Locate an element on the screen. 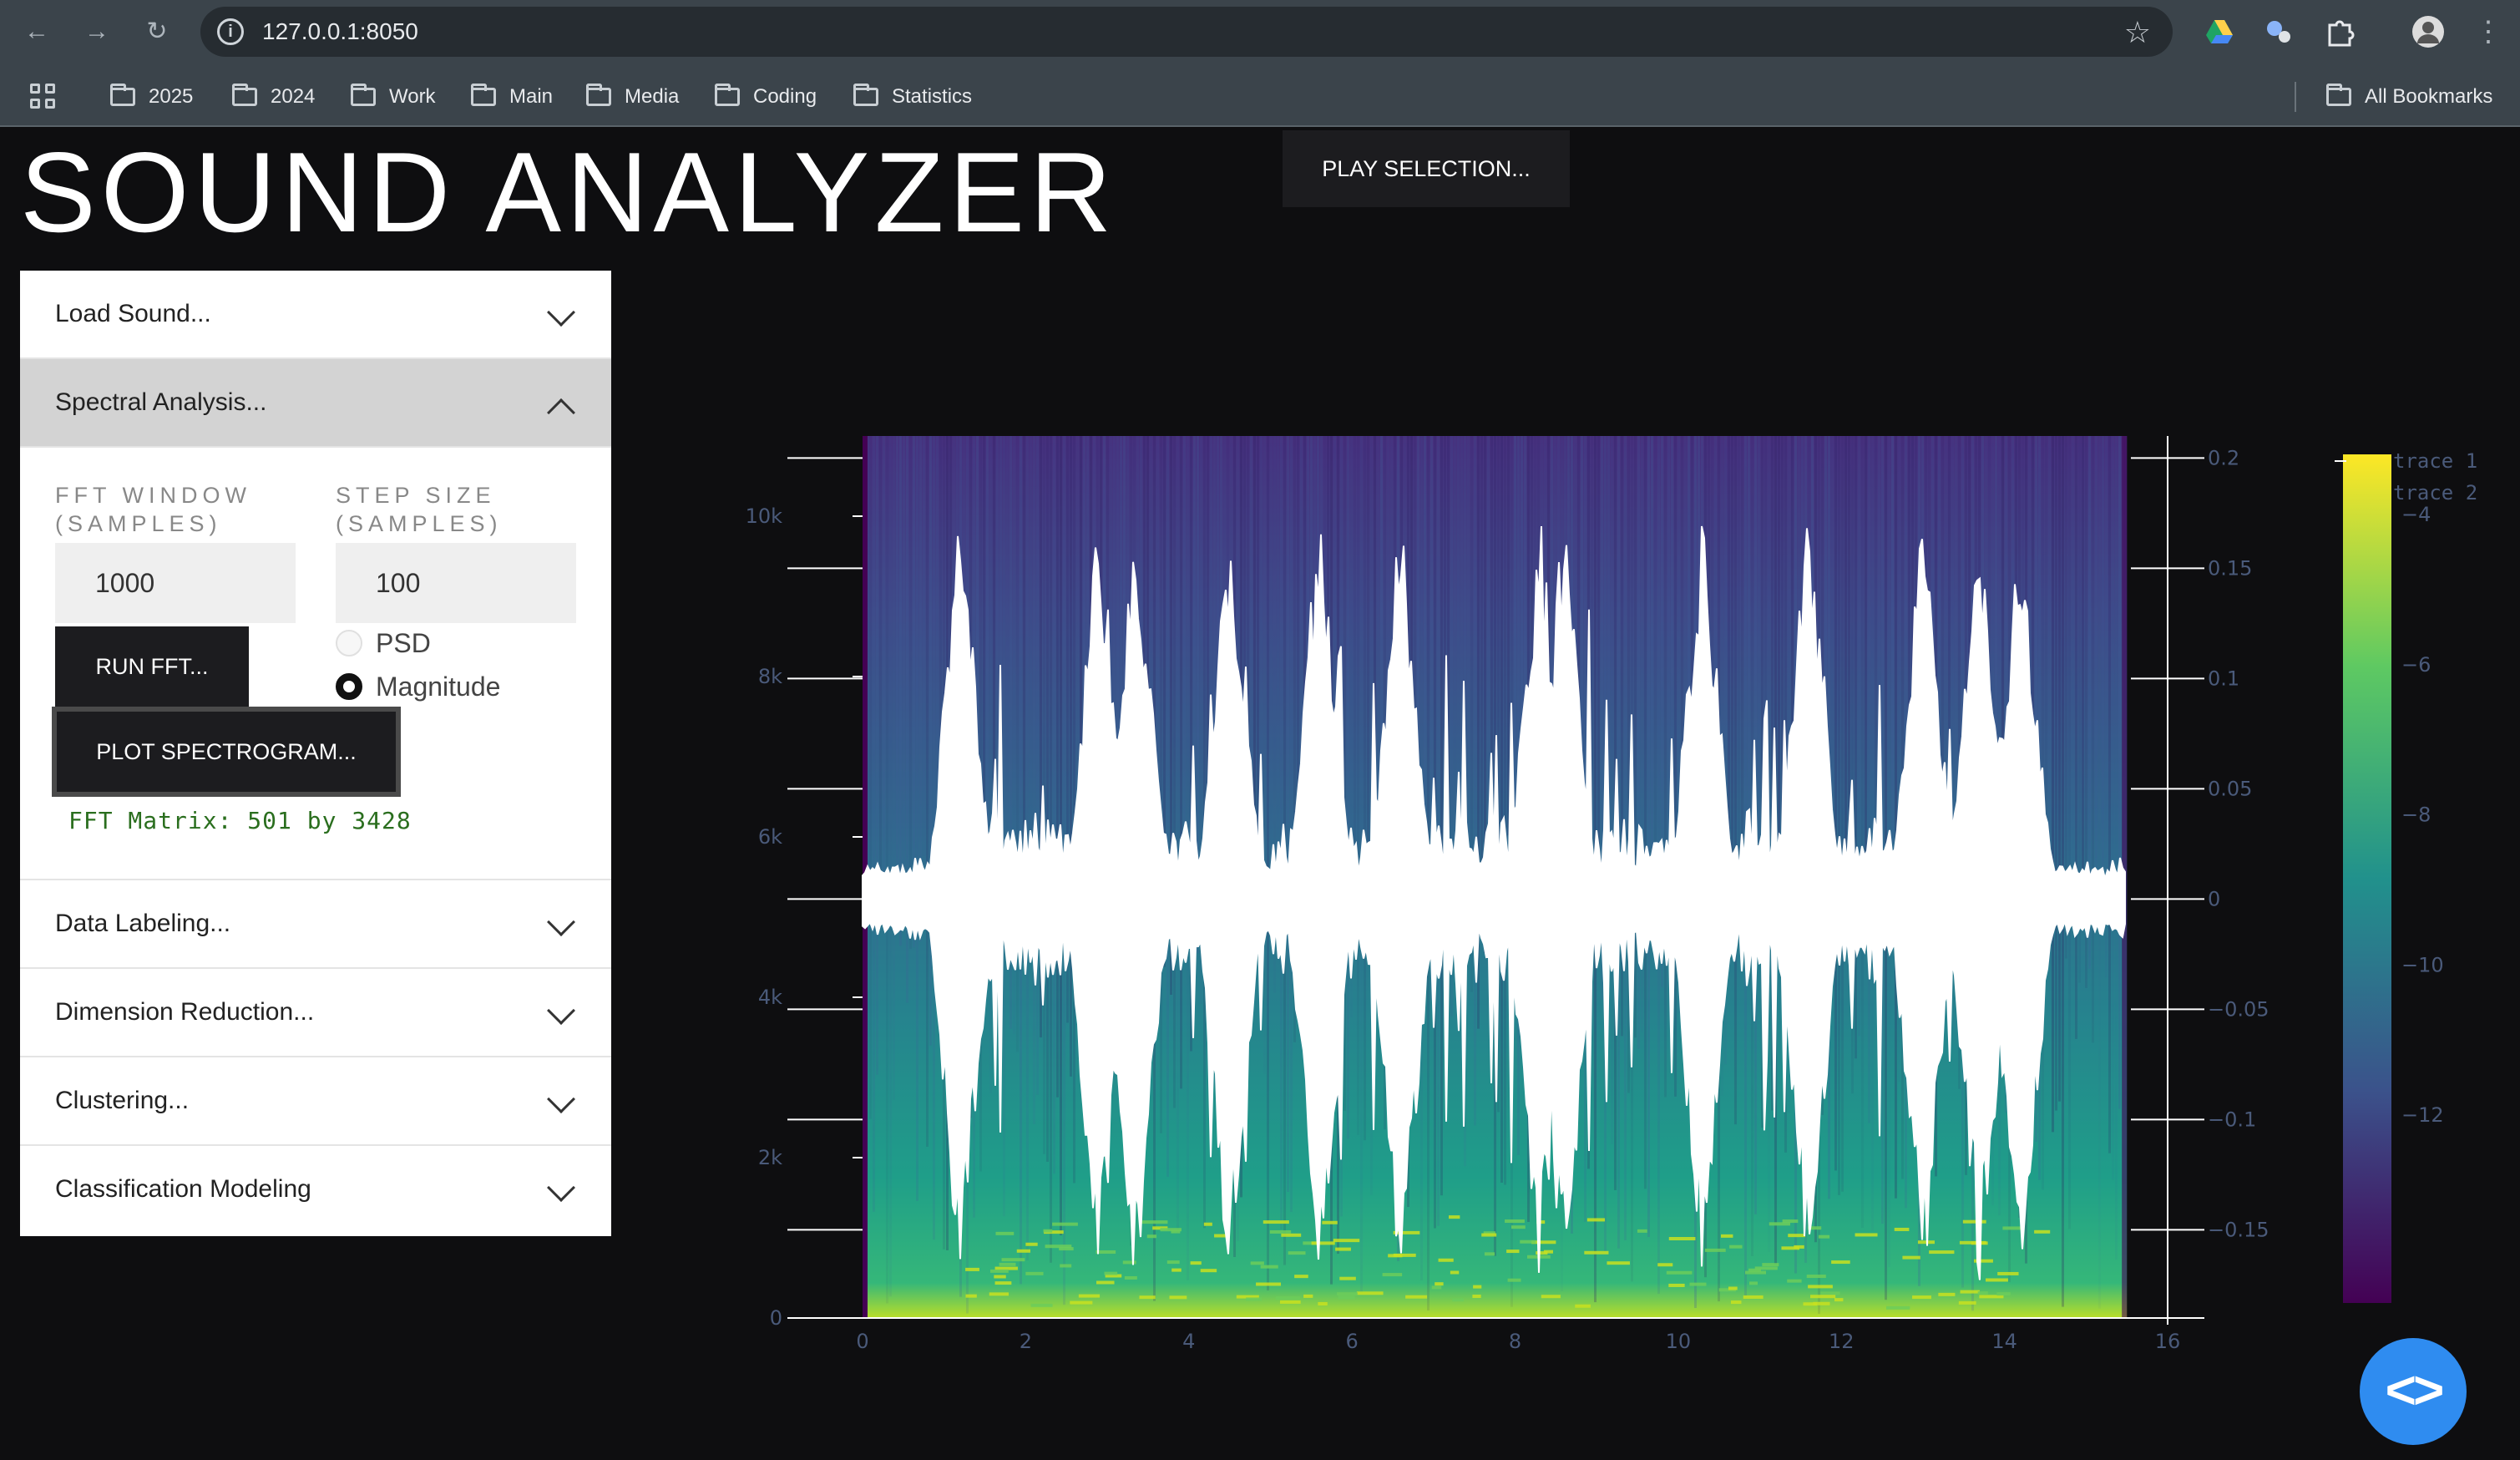  avatar is located at coordinates (2428, 31).